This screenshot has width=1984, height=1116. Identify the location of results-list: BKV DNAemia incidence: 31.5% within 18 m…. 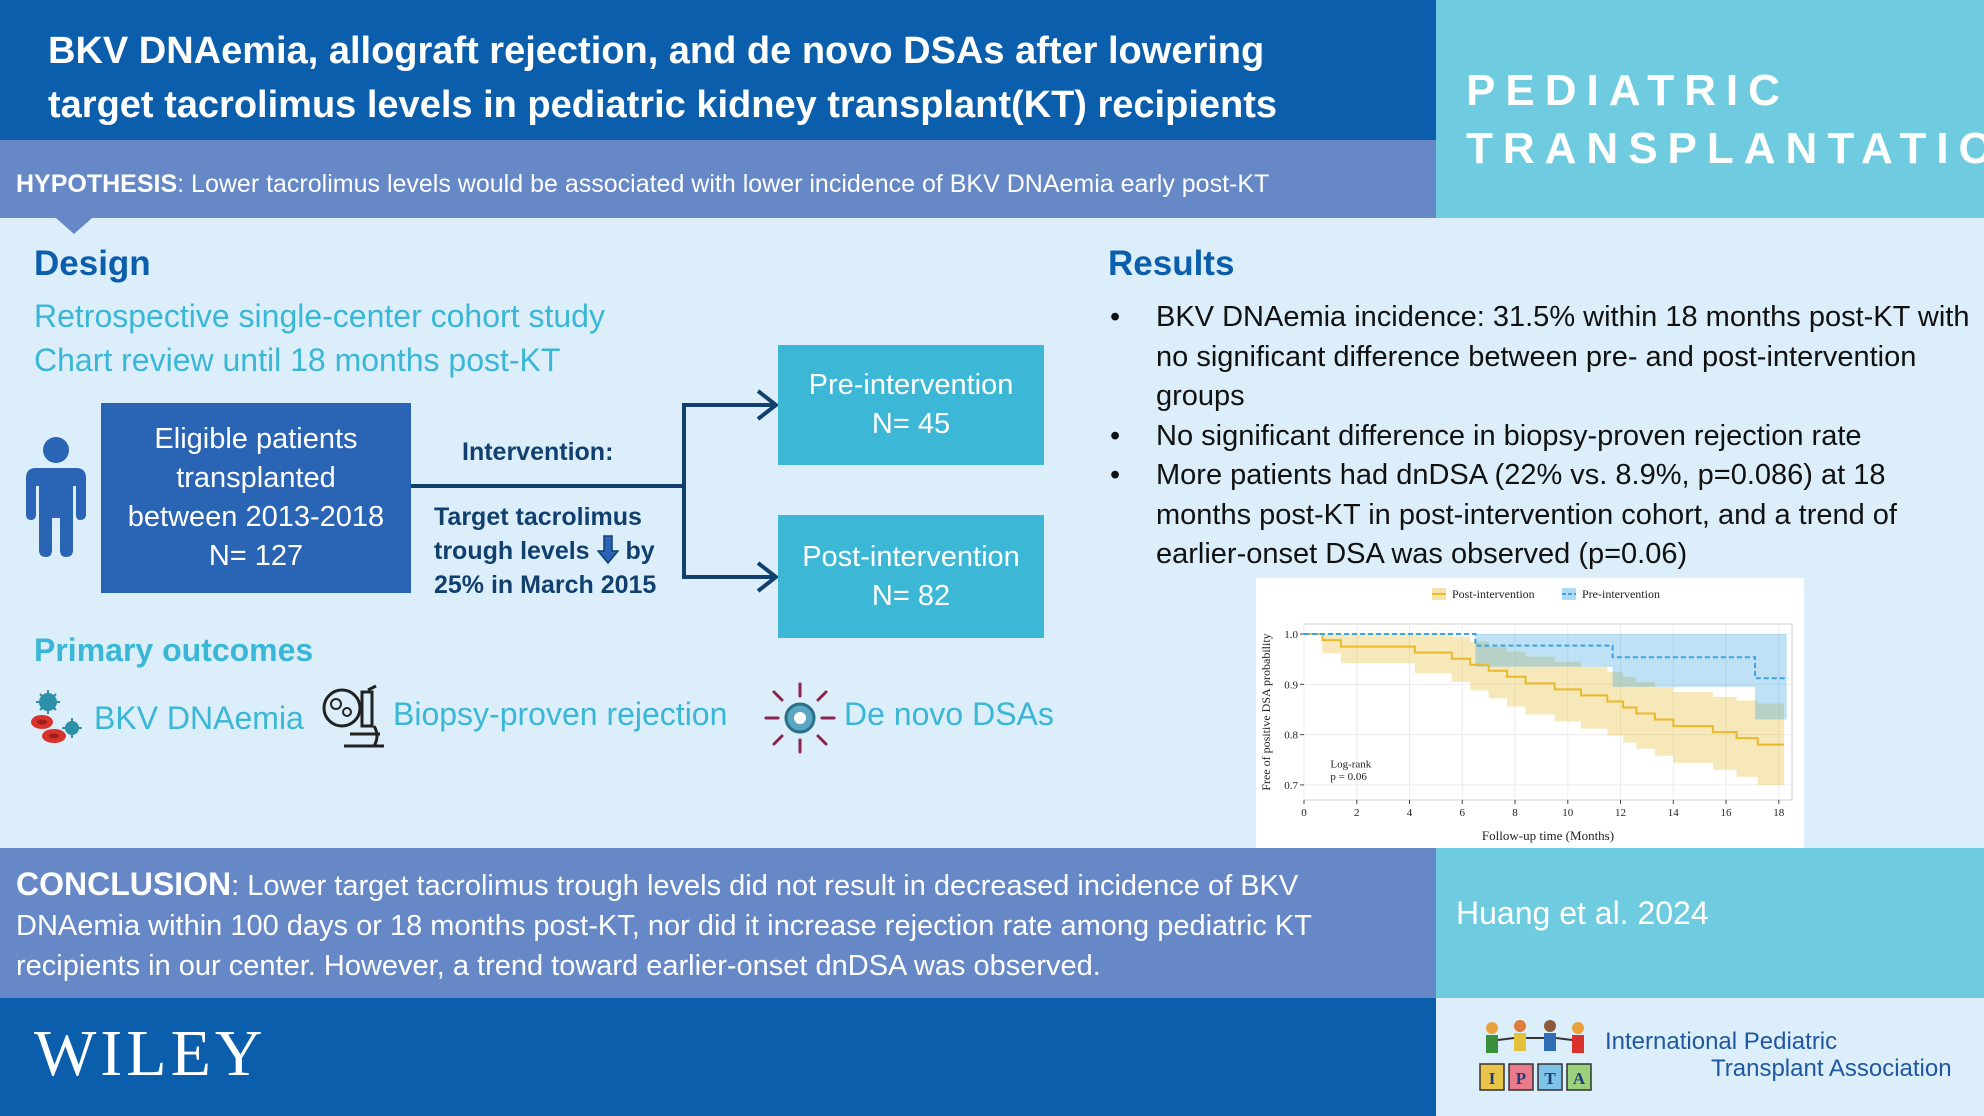
(1543, 436).